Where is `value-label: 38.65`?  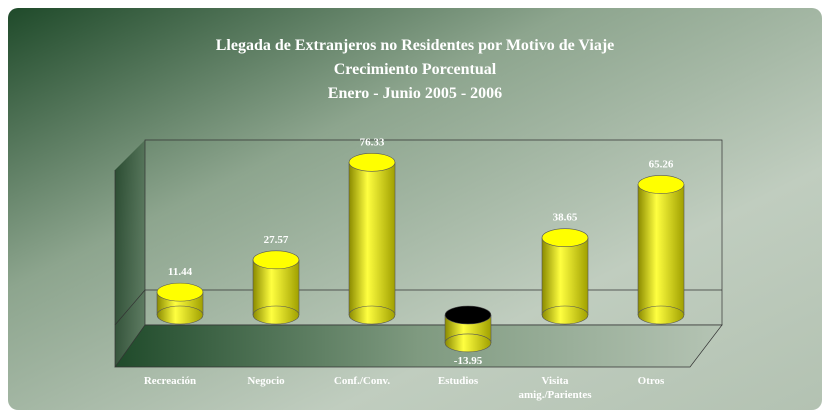 value-label: 38.65 is located at coordinates (565, 218).